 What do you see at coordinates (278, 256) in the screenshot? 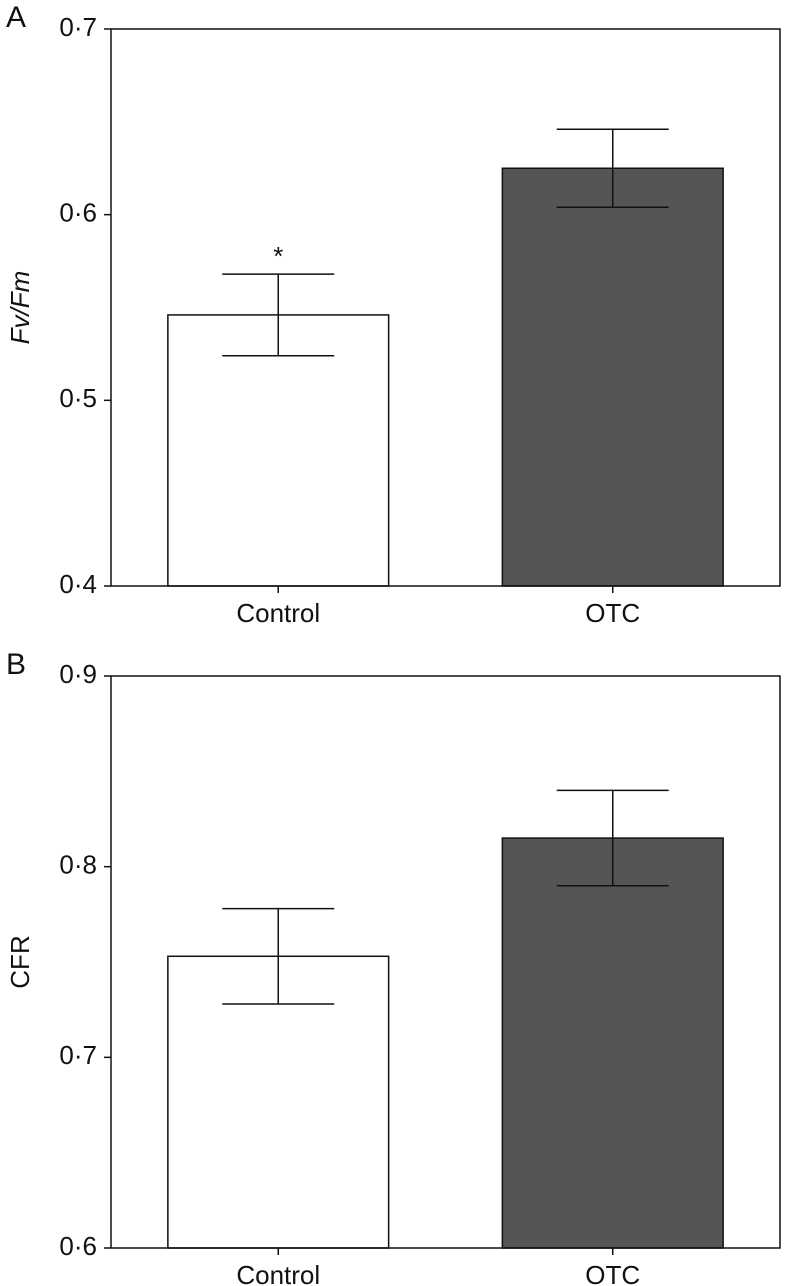
I see `annotation: *` at bounding box center [278, 256].